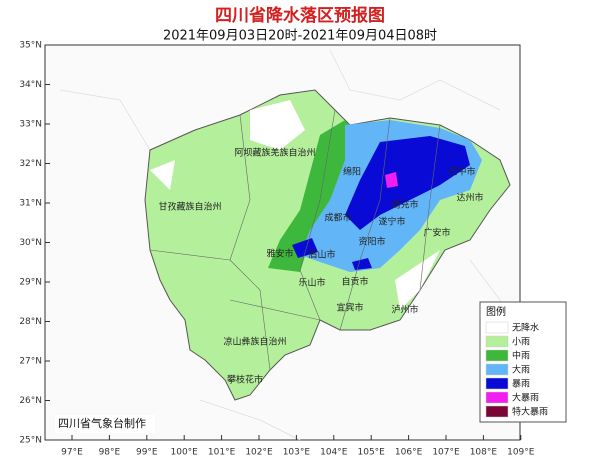 This screenshot has height=472, width=600. Describe the element at coordinates (30, 322) in the screenshot. I see `lat-label: 28°N` at that location.